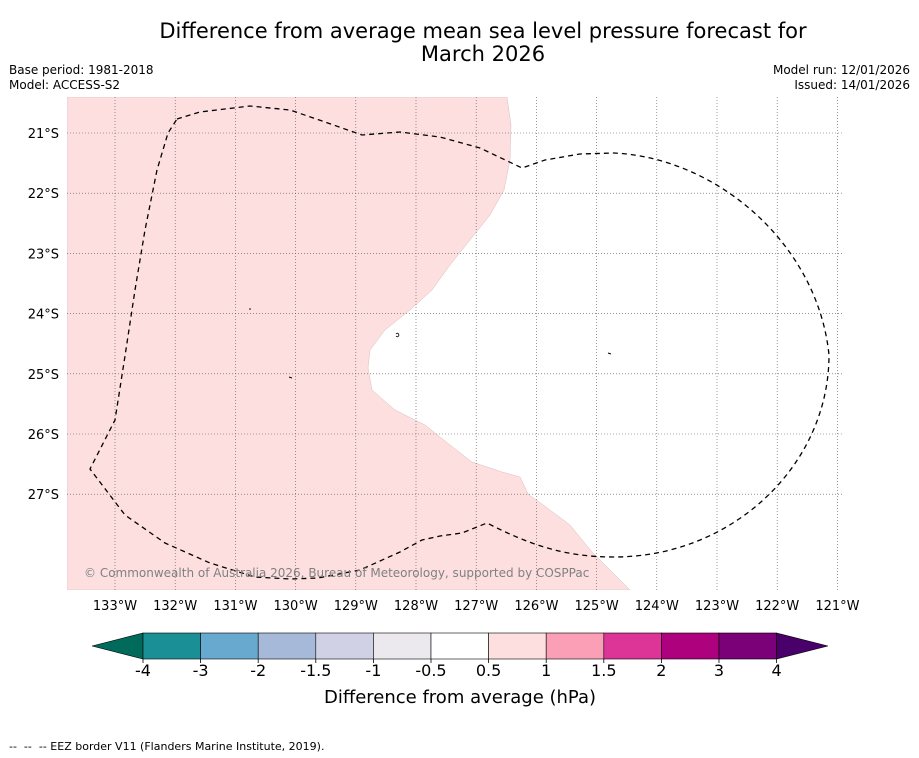 This screenshot has width=919, height=758. Describe the element at coordinates (460, 697) in the screenshot. I see `colorbar-label: Difference from average (hPa)` at that location.